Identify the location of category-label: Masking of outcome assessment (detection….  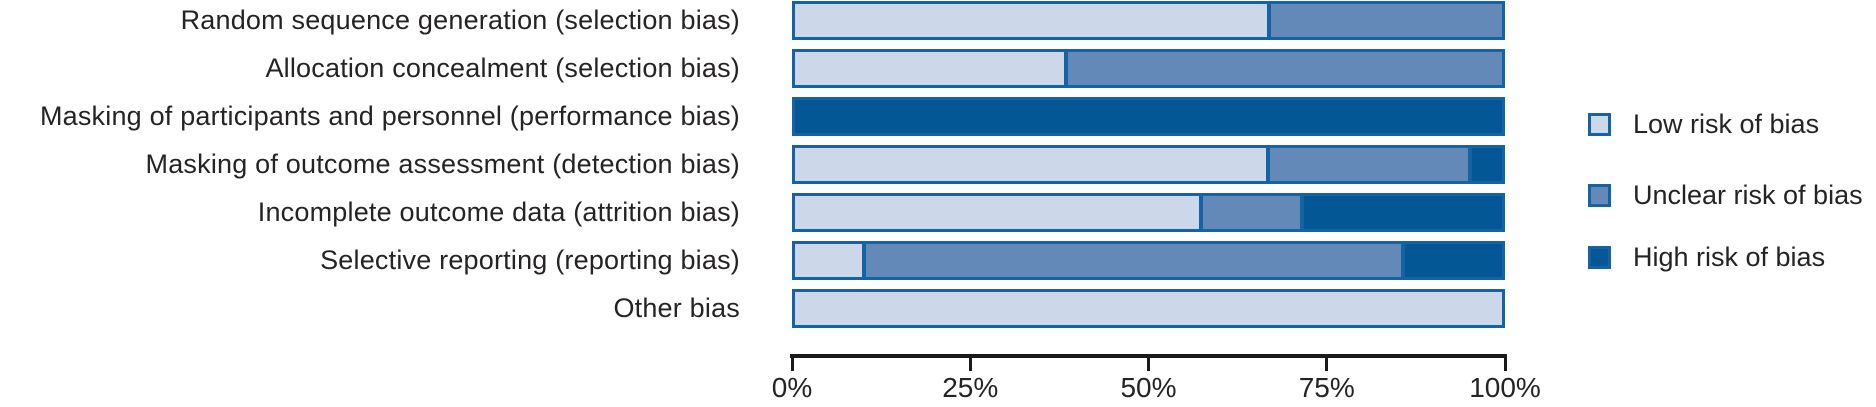
(442, 164).